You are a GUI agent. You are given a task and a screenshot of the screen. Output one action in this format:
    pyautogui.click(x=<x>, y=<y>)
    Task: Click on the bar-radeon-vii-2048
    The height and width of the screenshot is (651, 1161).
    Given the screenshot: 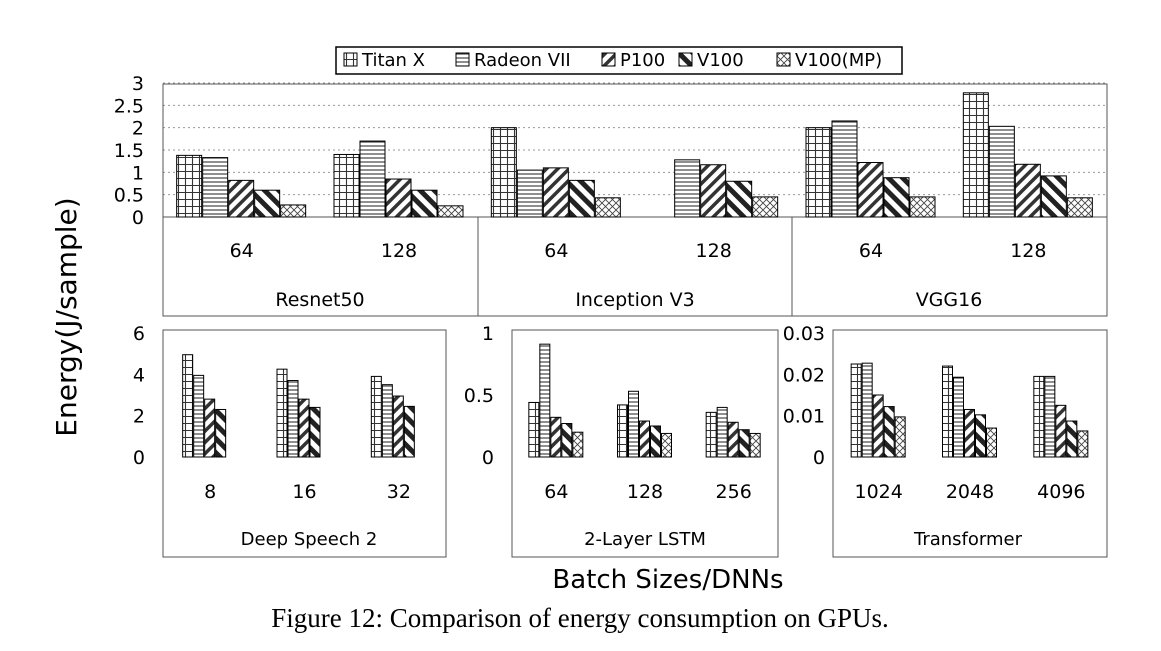 What is the action you would take?
    pyautogui.click(x=958, y=417)
    